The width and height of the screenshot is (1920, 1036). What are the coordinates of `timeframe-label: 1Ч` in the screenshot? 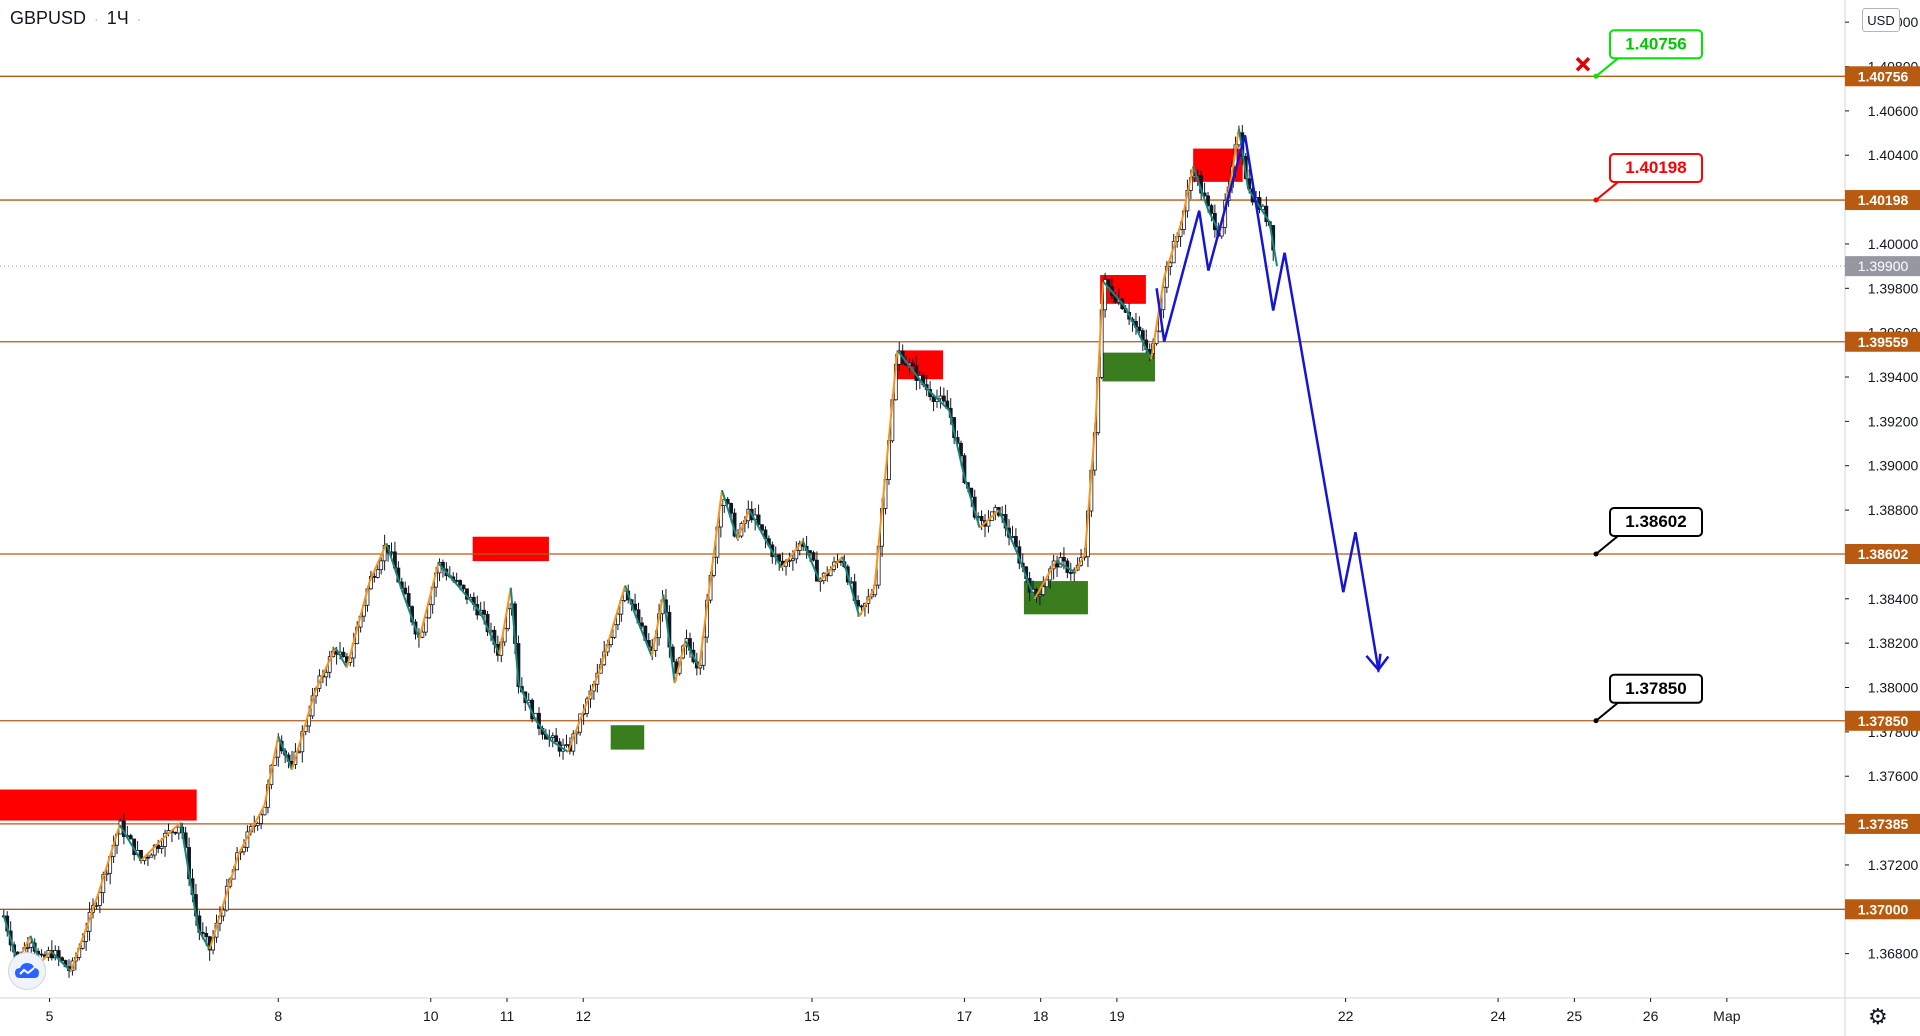 It's located at (117, 18).